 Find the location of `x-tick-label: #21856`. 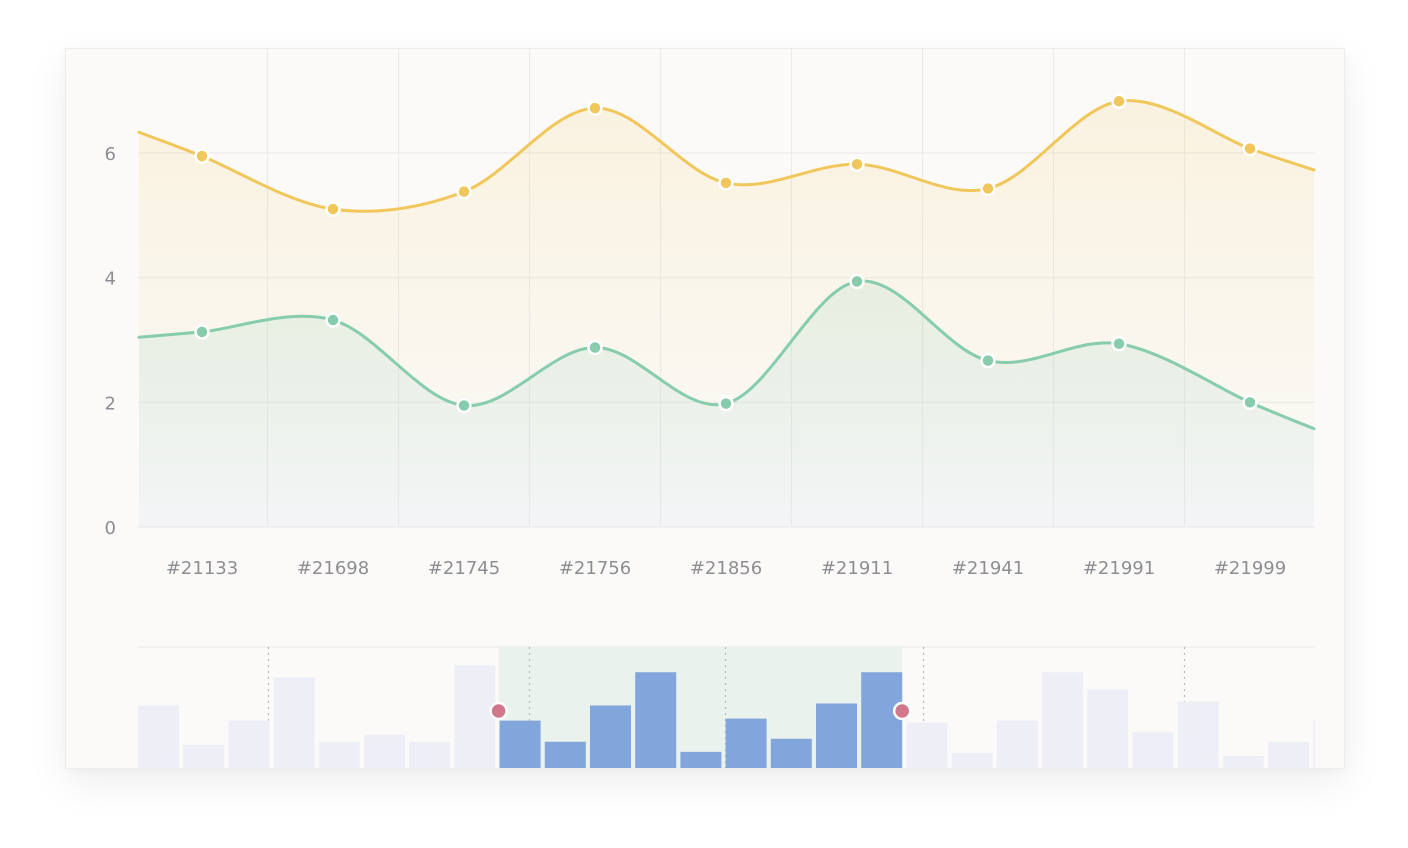

x-tick-label: #21856 is located at coordinates (726, 568).